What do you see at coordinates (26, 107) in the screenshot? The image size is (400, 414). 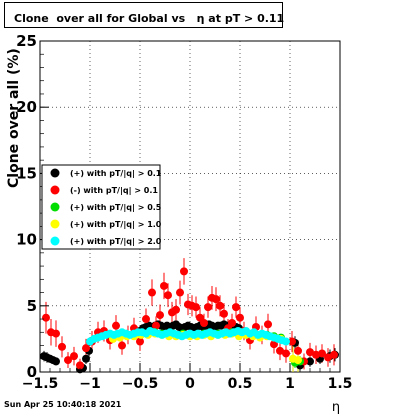 I see `y-tick-label: 20` at bounding box center [26, 107].